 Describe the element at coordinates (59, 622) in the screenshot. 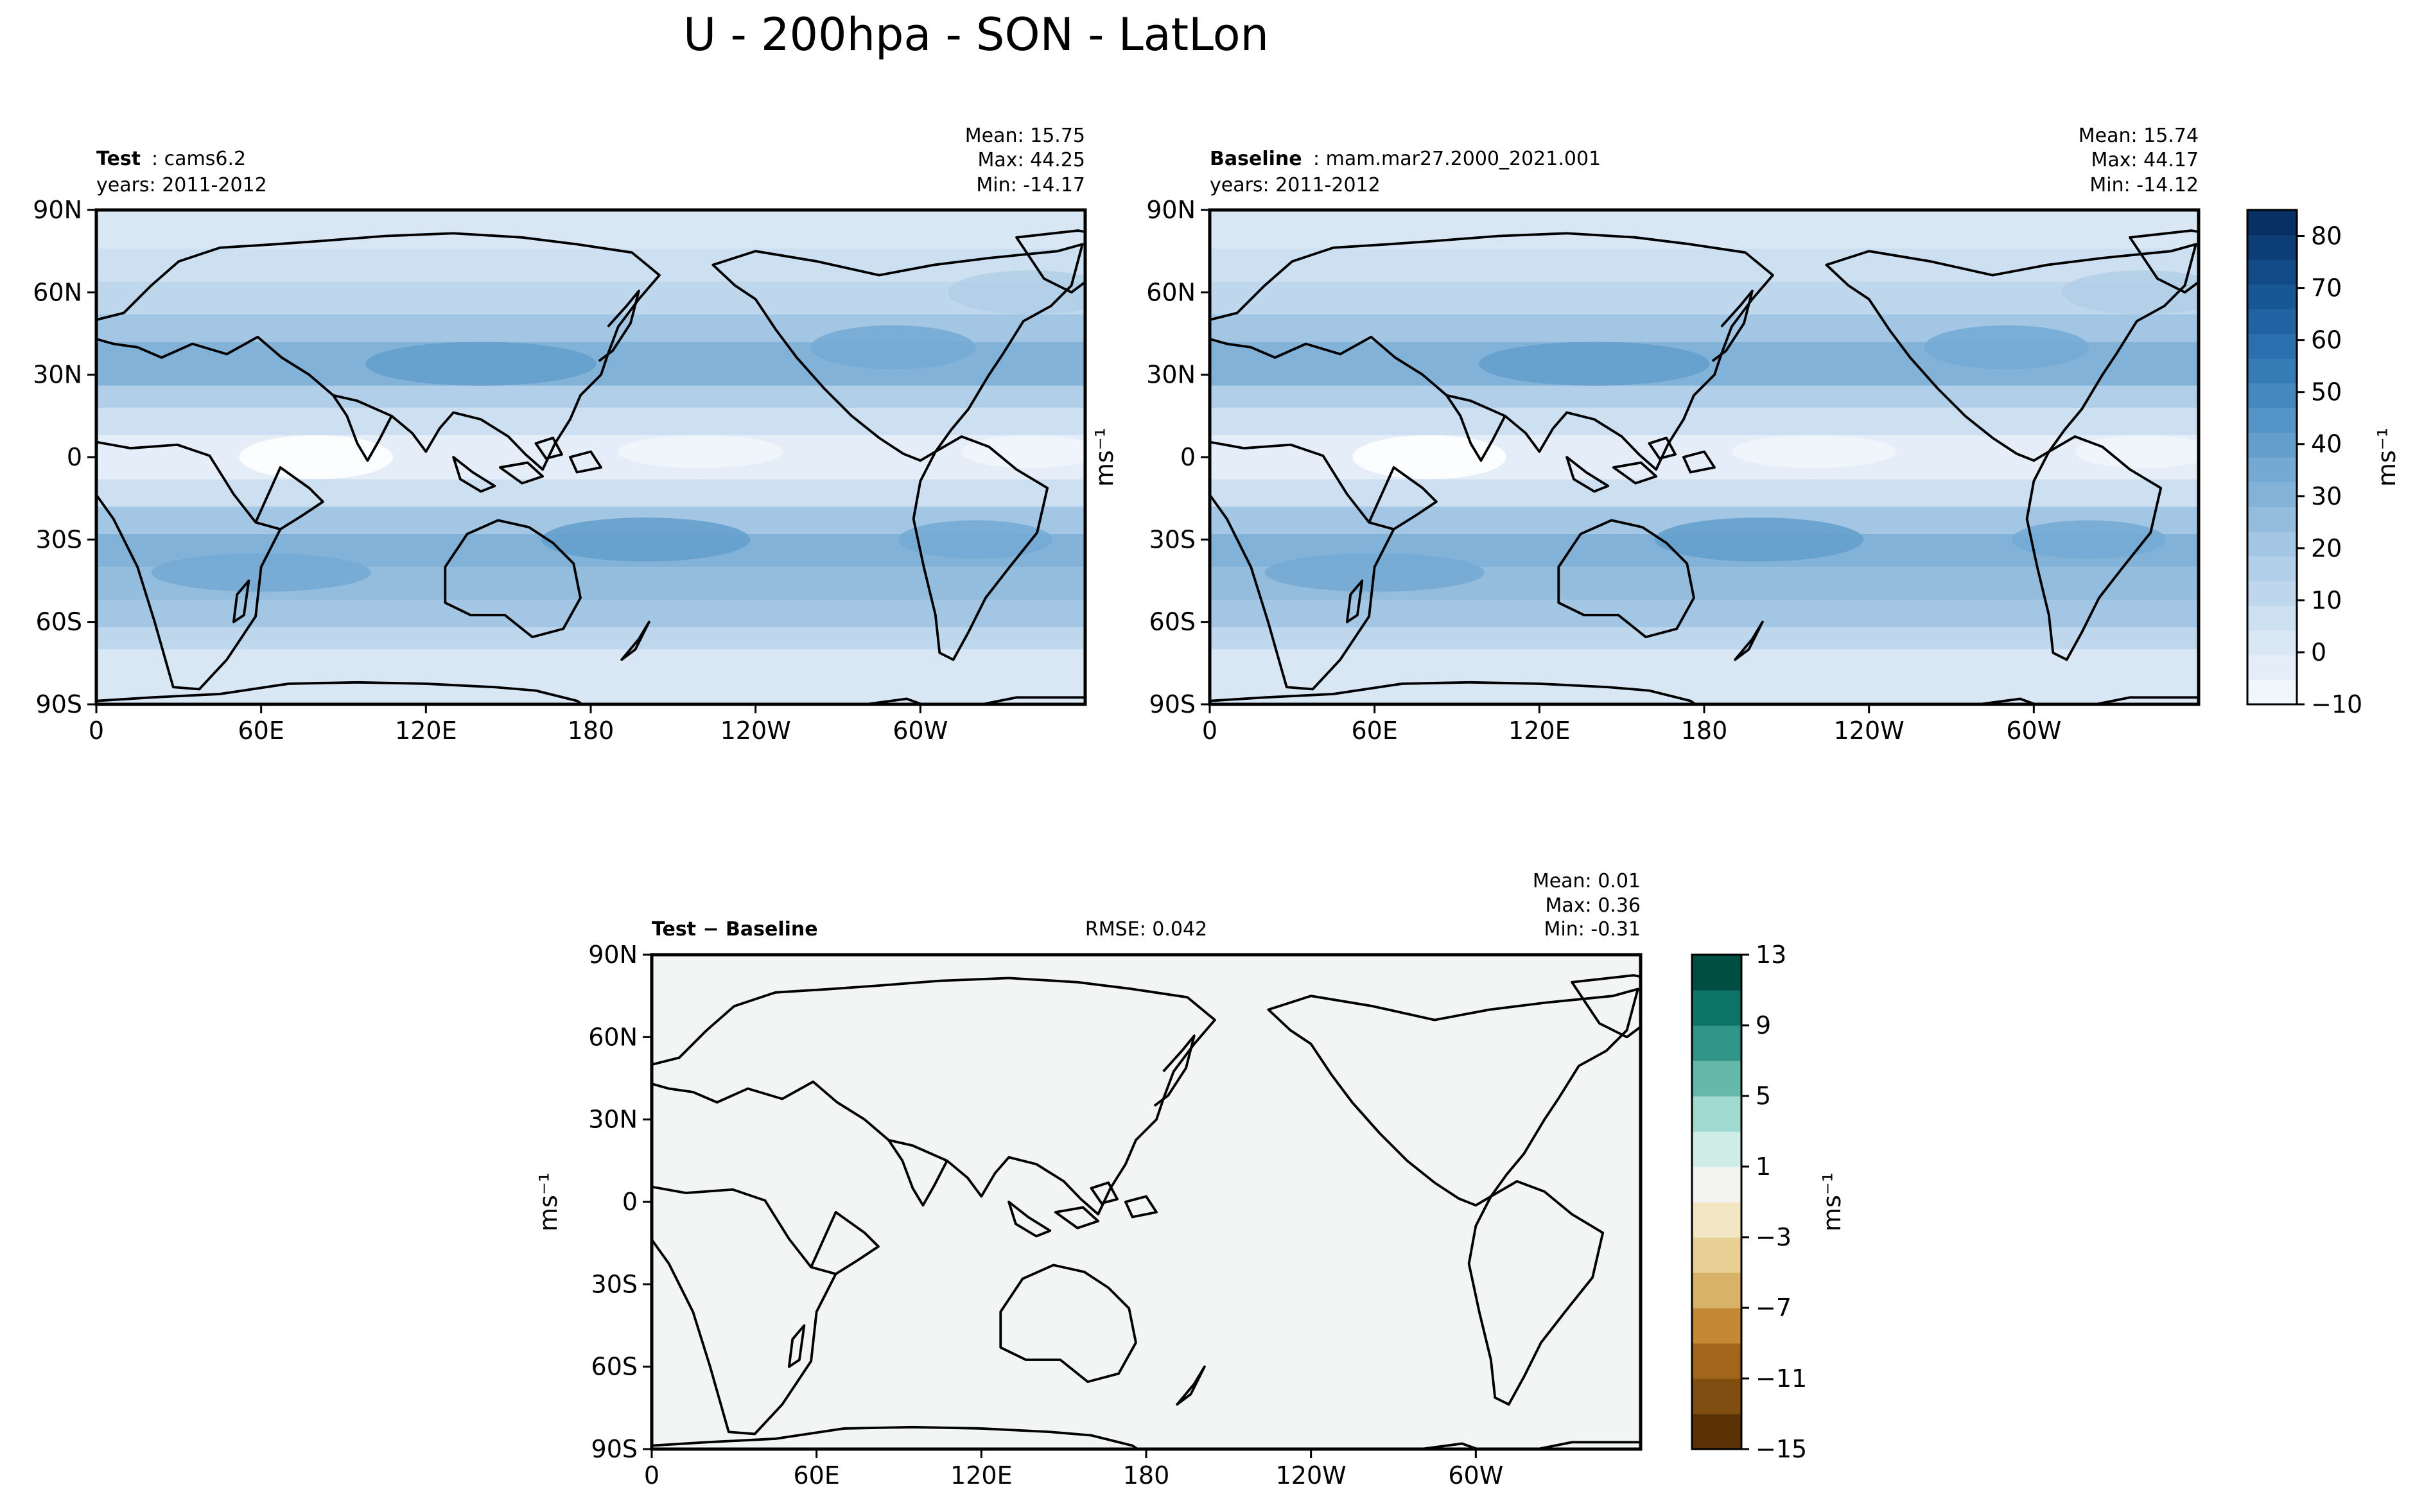

I see `y-tick-label: 60S` at that location.